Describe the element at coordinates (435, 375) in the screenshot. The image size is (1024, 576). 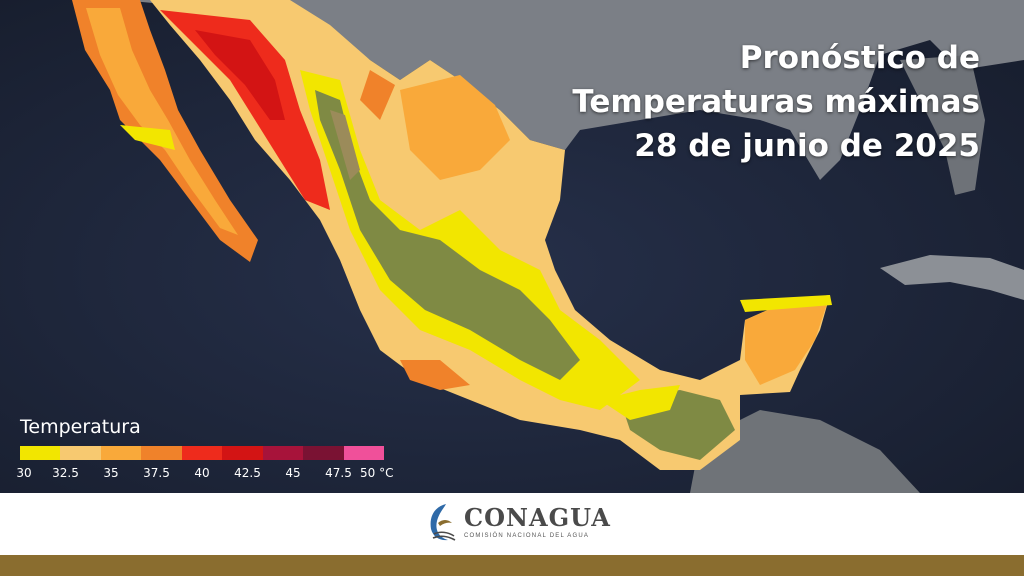
I see `pacific-orange` at that location.